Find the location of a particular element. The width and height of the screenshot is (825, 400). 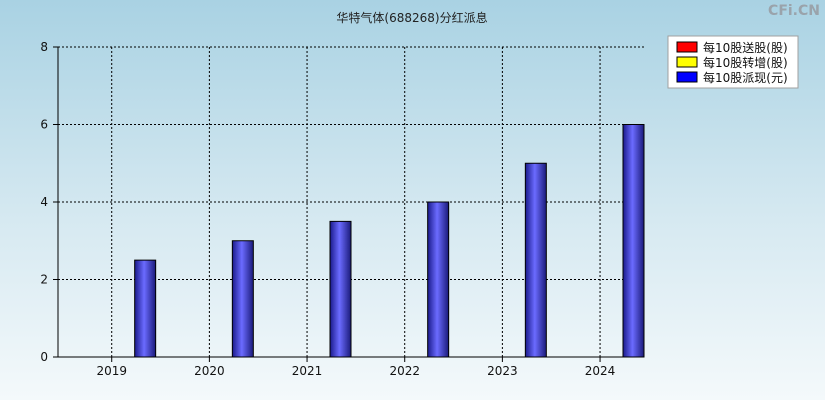

y-tick-label: 2 is located at coordinates (44, 280).